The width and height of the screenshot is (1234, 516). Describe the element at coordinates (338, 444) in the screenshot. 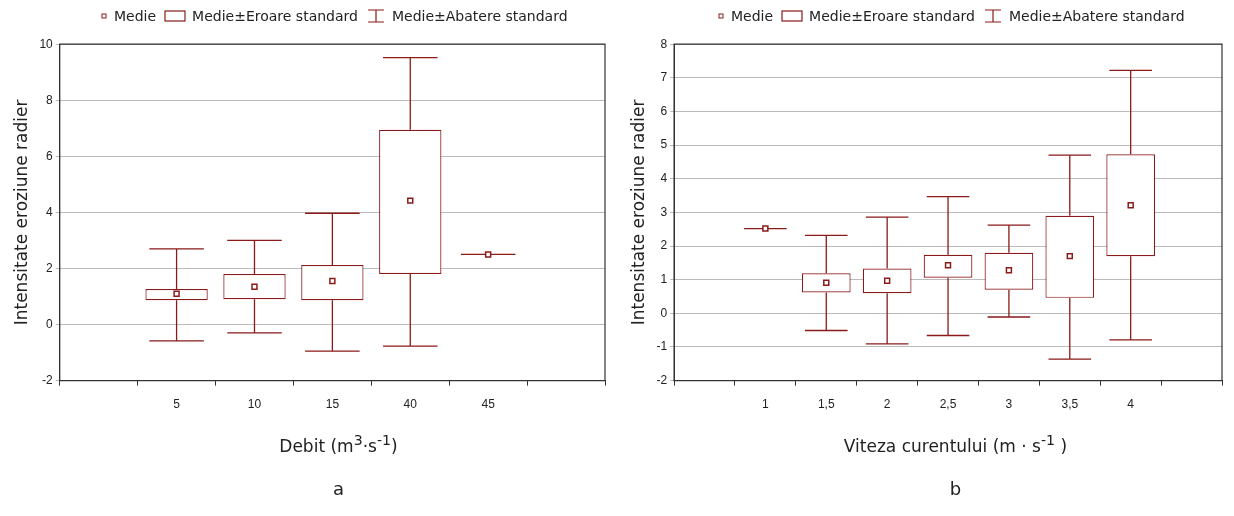

I see `x-axis-title: Debit (m$^{3}$·s$^{-1}$)` at that location.